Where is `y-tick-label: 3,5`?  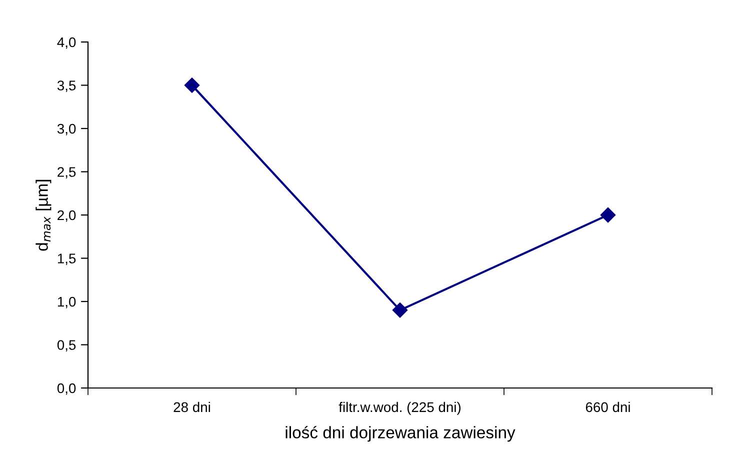
y-tick-label: 3,5 is located at coordinates (66, 86).